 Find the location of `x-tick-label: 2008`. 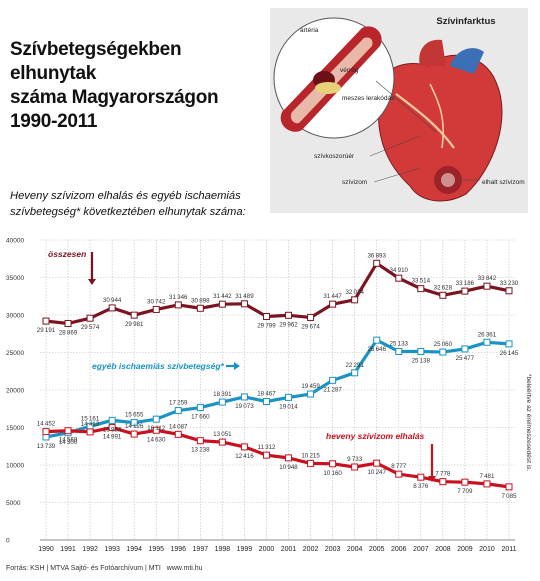

x-tick-label: 2008 is located at coordinates (443, 549).